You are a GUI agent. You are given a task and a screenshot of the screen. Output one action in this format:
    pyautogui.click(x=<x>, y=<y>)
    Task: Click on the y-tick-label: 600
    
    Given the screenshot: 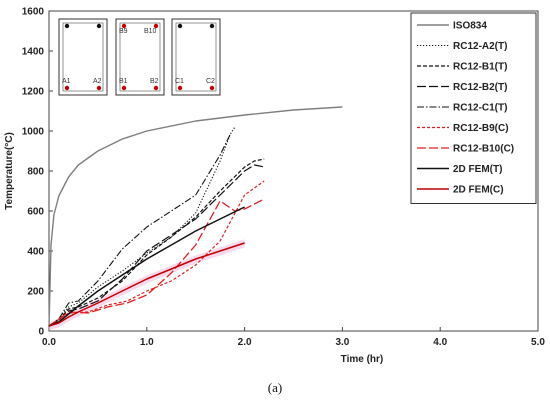 What is the action you would take?
    pyautogui.click(x=35, y=212)
    